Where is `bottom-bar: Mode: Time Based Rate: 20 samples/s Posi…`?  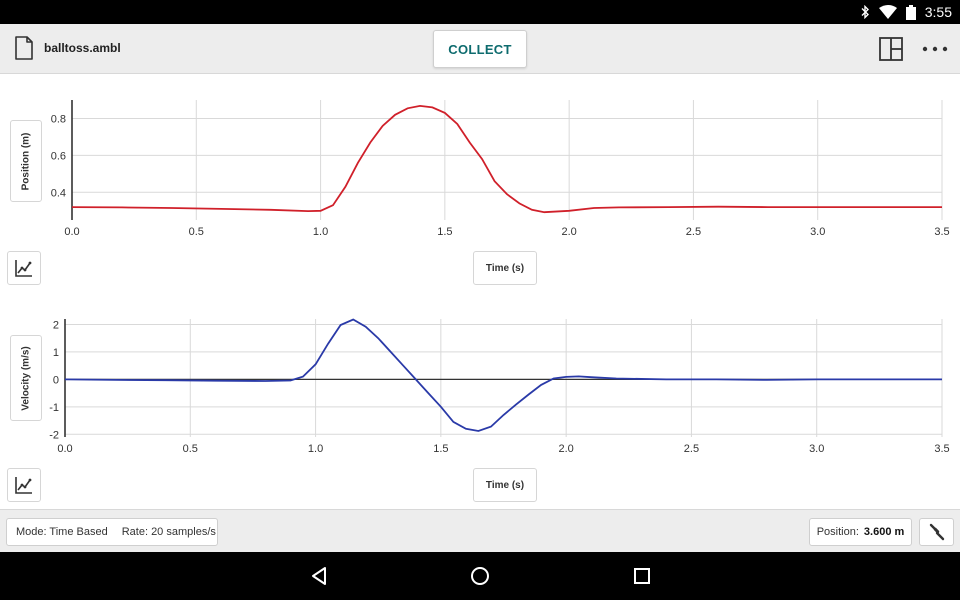
bottom-bar: Mode: Time Based Rate: 20 samples/s Posi… is located at coordinates (480, 530).